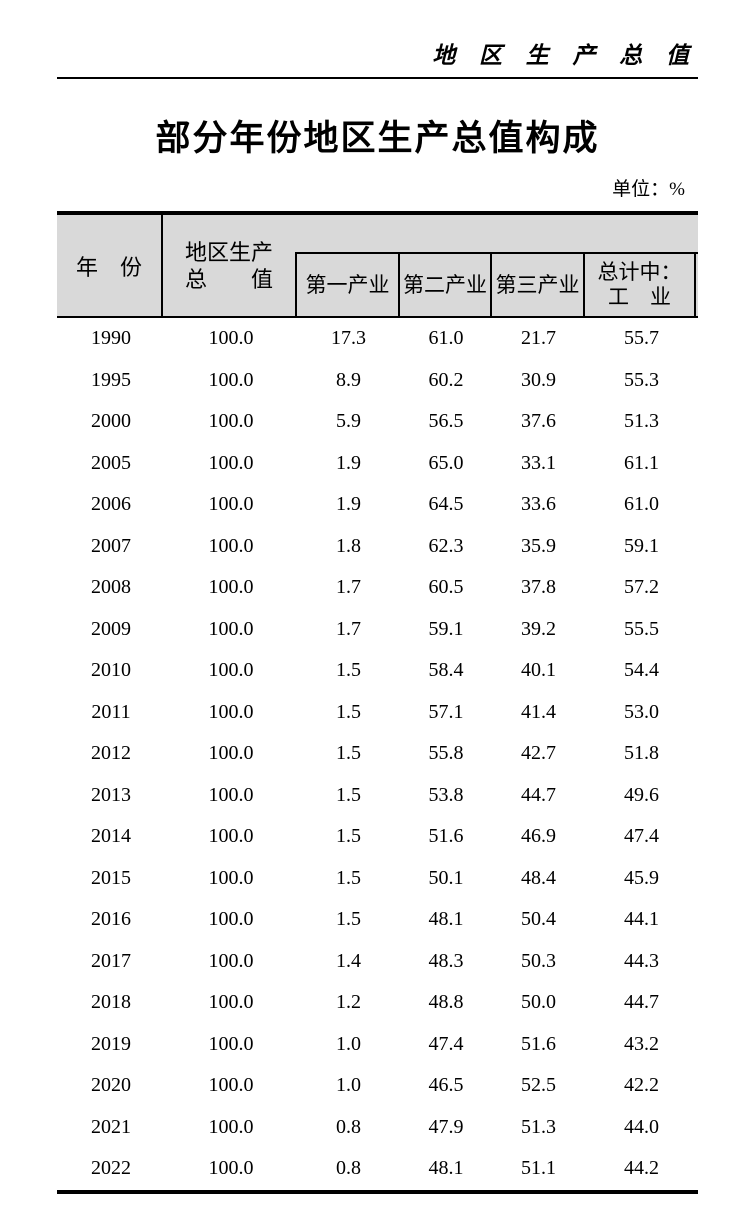  What do you see at coordinates (111, 960) in the screenshot?
I see `year-cell: 2017` at bounding box center [111, 960].